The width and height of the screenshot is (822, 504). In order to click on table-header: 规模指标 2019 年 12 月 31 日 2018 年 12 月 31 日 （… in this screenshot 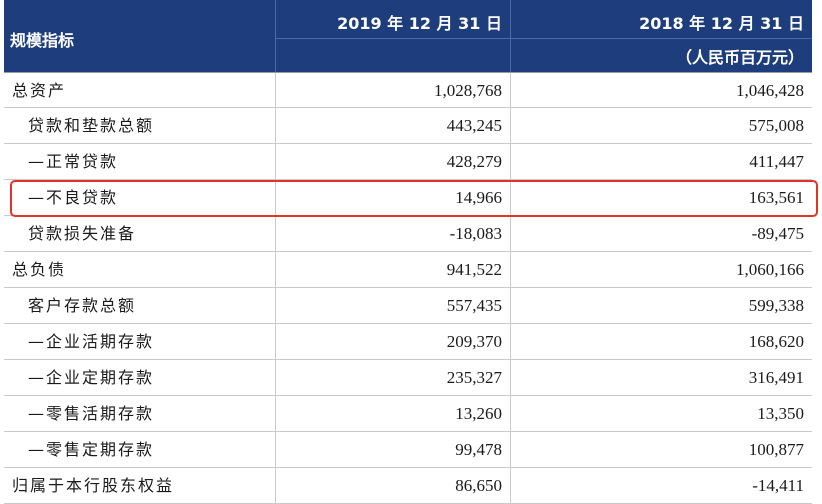, I will do `click(408, 36)`.